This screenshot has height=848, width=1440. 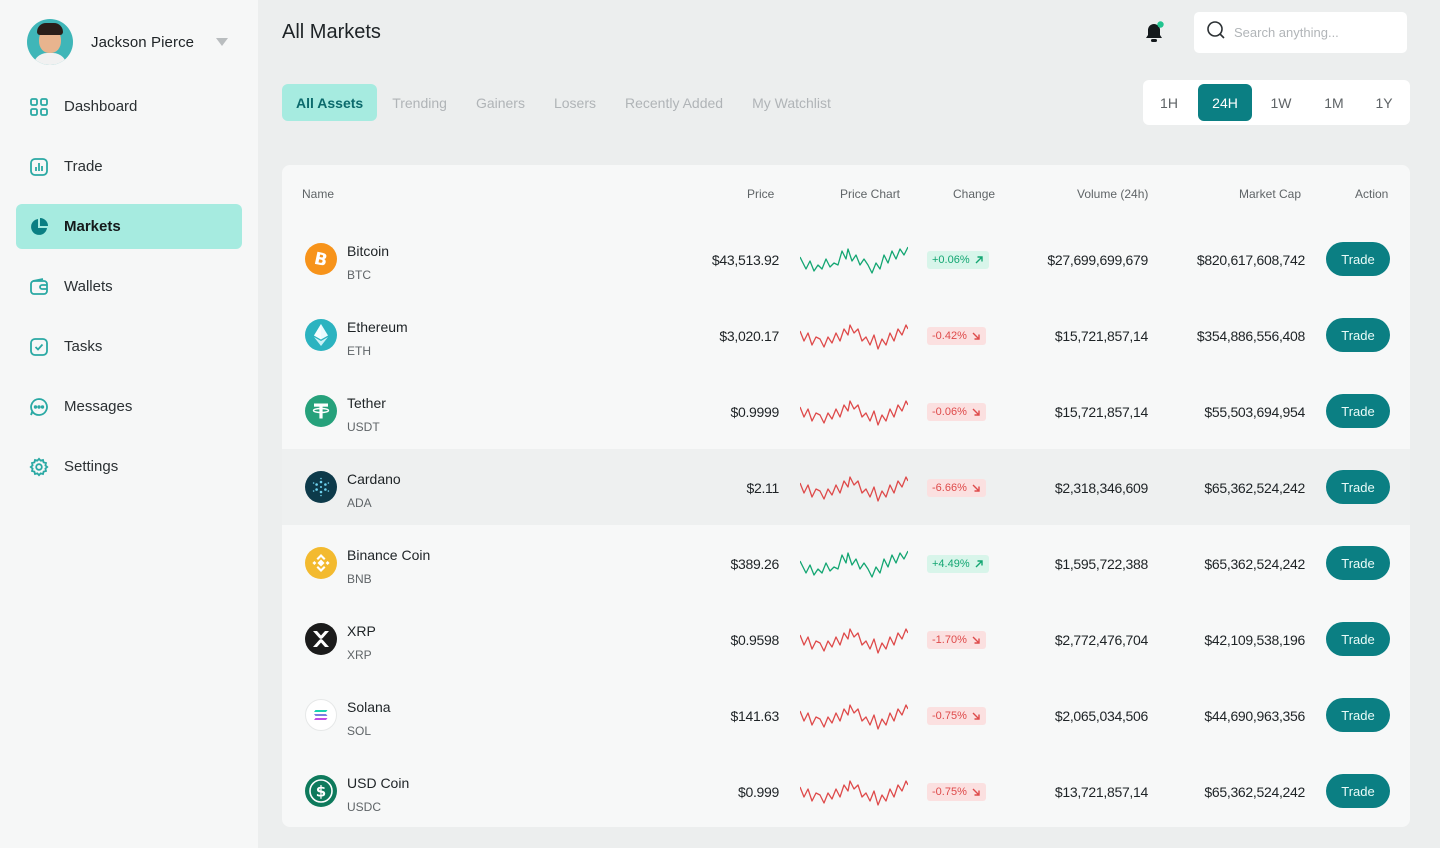 What do you see at coordinates (949, 412) in the screenshot?
I see `change-value: -0.06%` at bounding box center [949, 412].